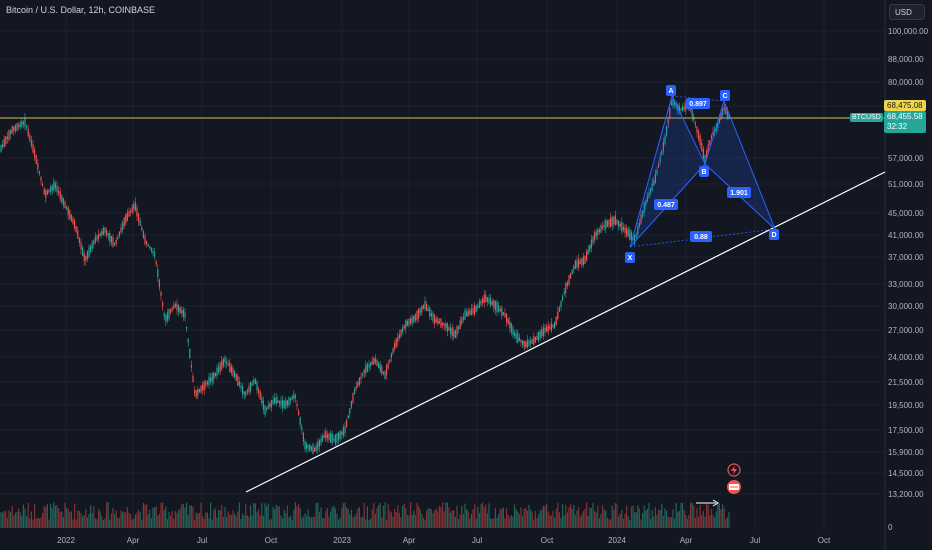 This screenshot has height=550, width=932. What do you see at coordinates (906, 158) in the screenshot?
I see `price-tick-label: 57,000.00` at bounding box center [906, 158].